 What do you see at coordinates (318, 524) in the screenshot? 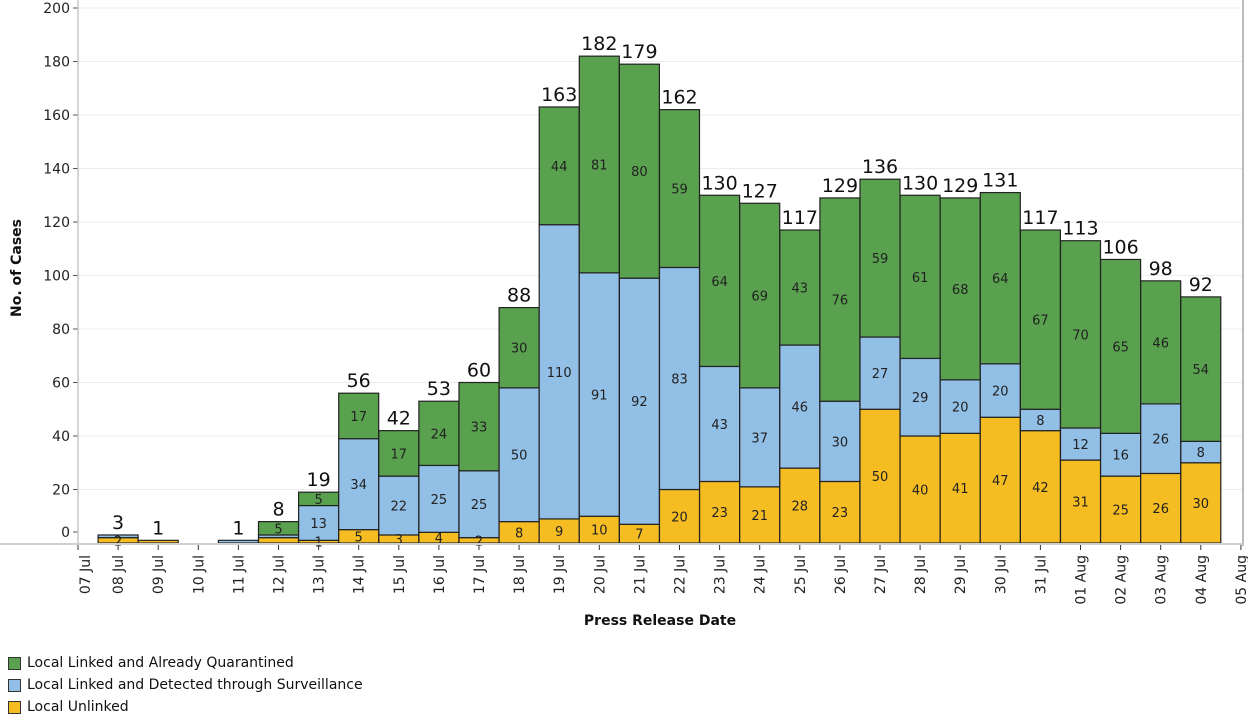
I see `segment-value-label: 13` at bounding box center [318, 524].